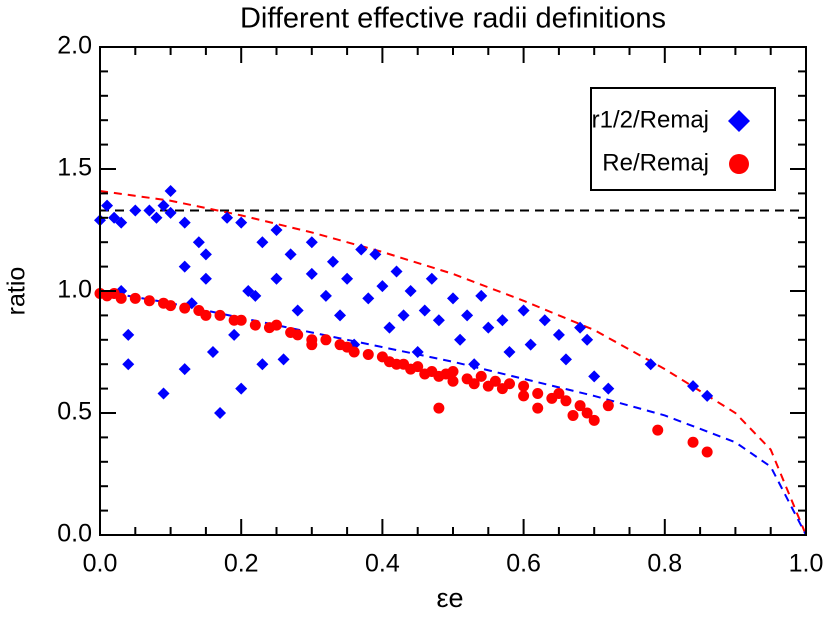  I want to click on y-tick-label: 2.0, so click(74, 46).